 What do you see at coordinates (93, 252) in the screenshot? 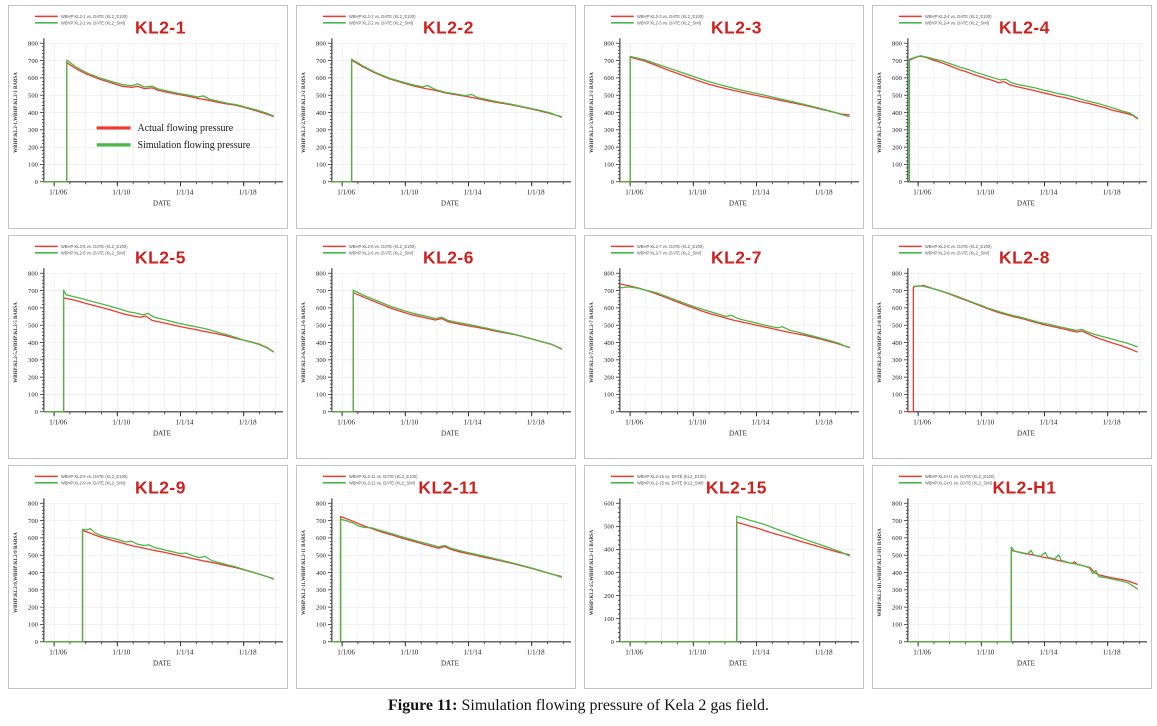
I see `mini-legend-simulation-label: WBHP:KL2-5 vs. DATE (KL2_SIM)` at bounding box center [93, 252].